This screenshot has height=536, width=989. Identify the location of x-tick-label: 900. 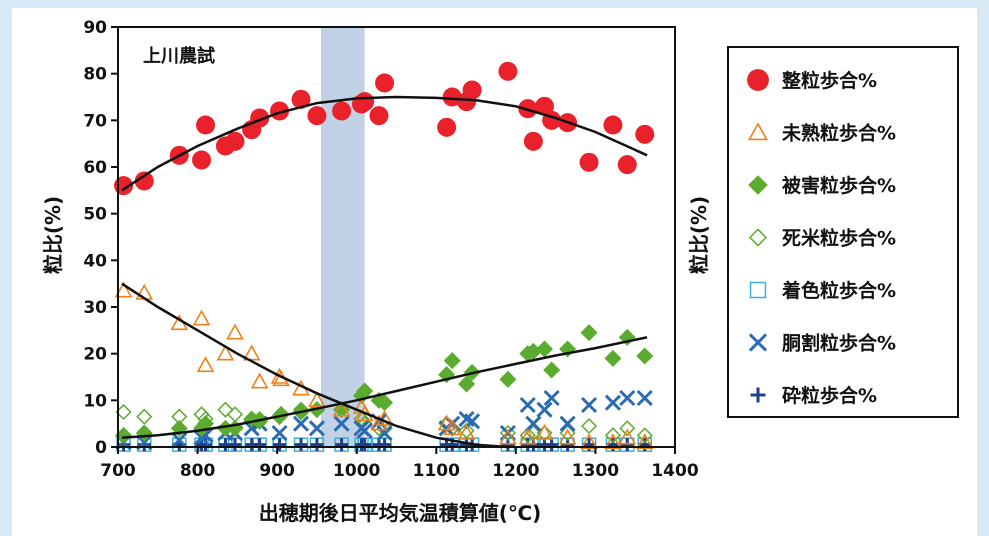
(277, 471).